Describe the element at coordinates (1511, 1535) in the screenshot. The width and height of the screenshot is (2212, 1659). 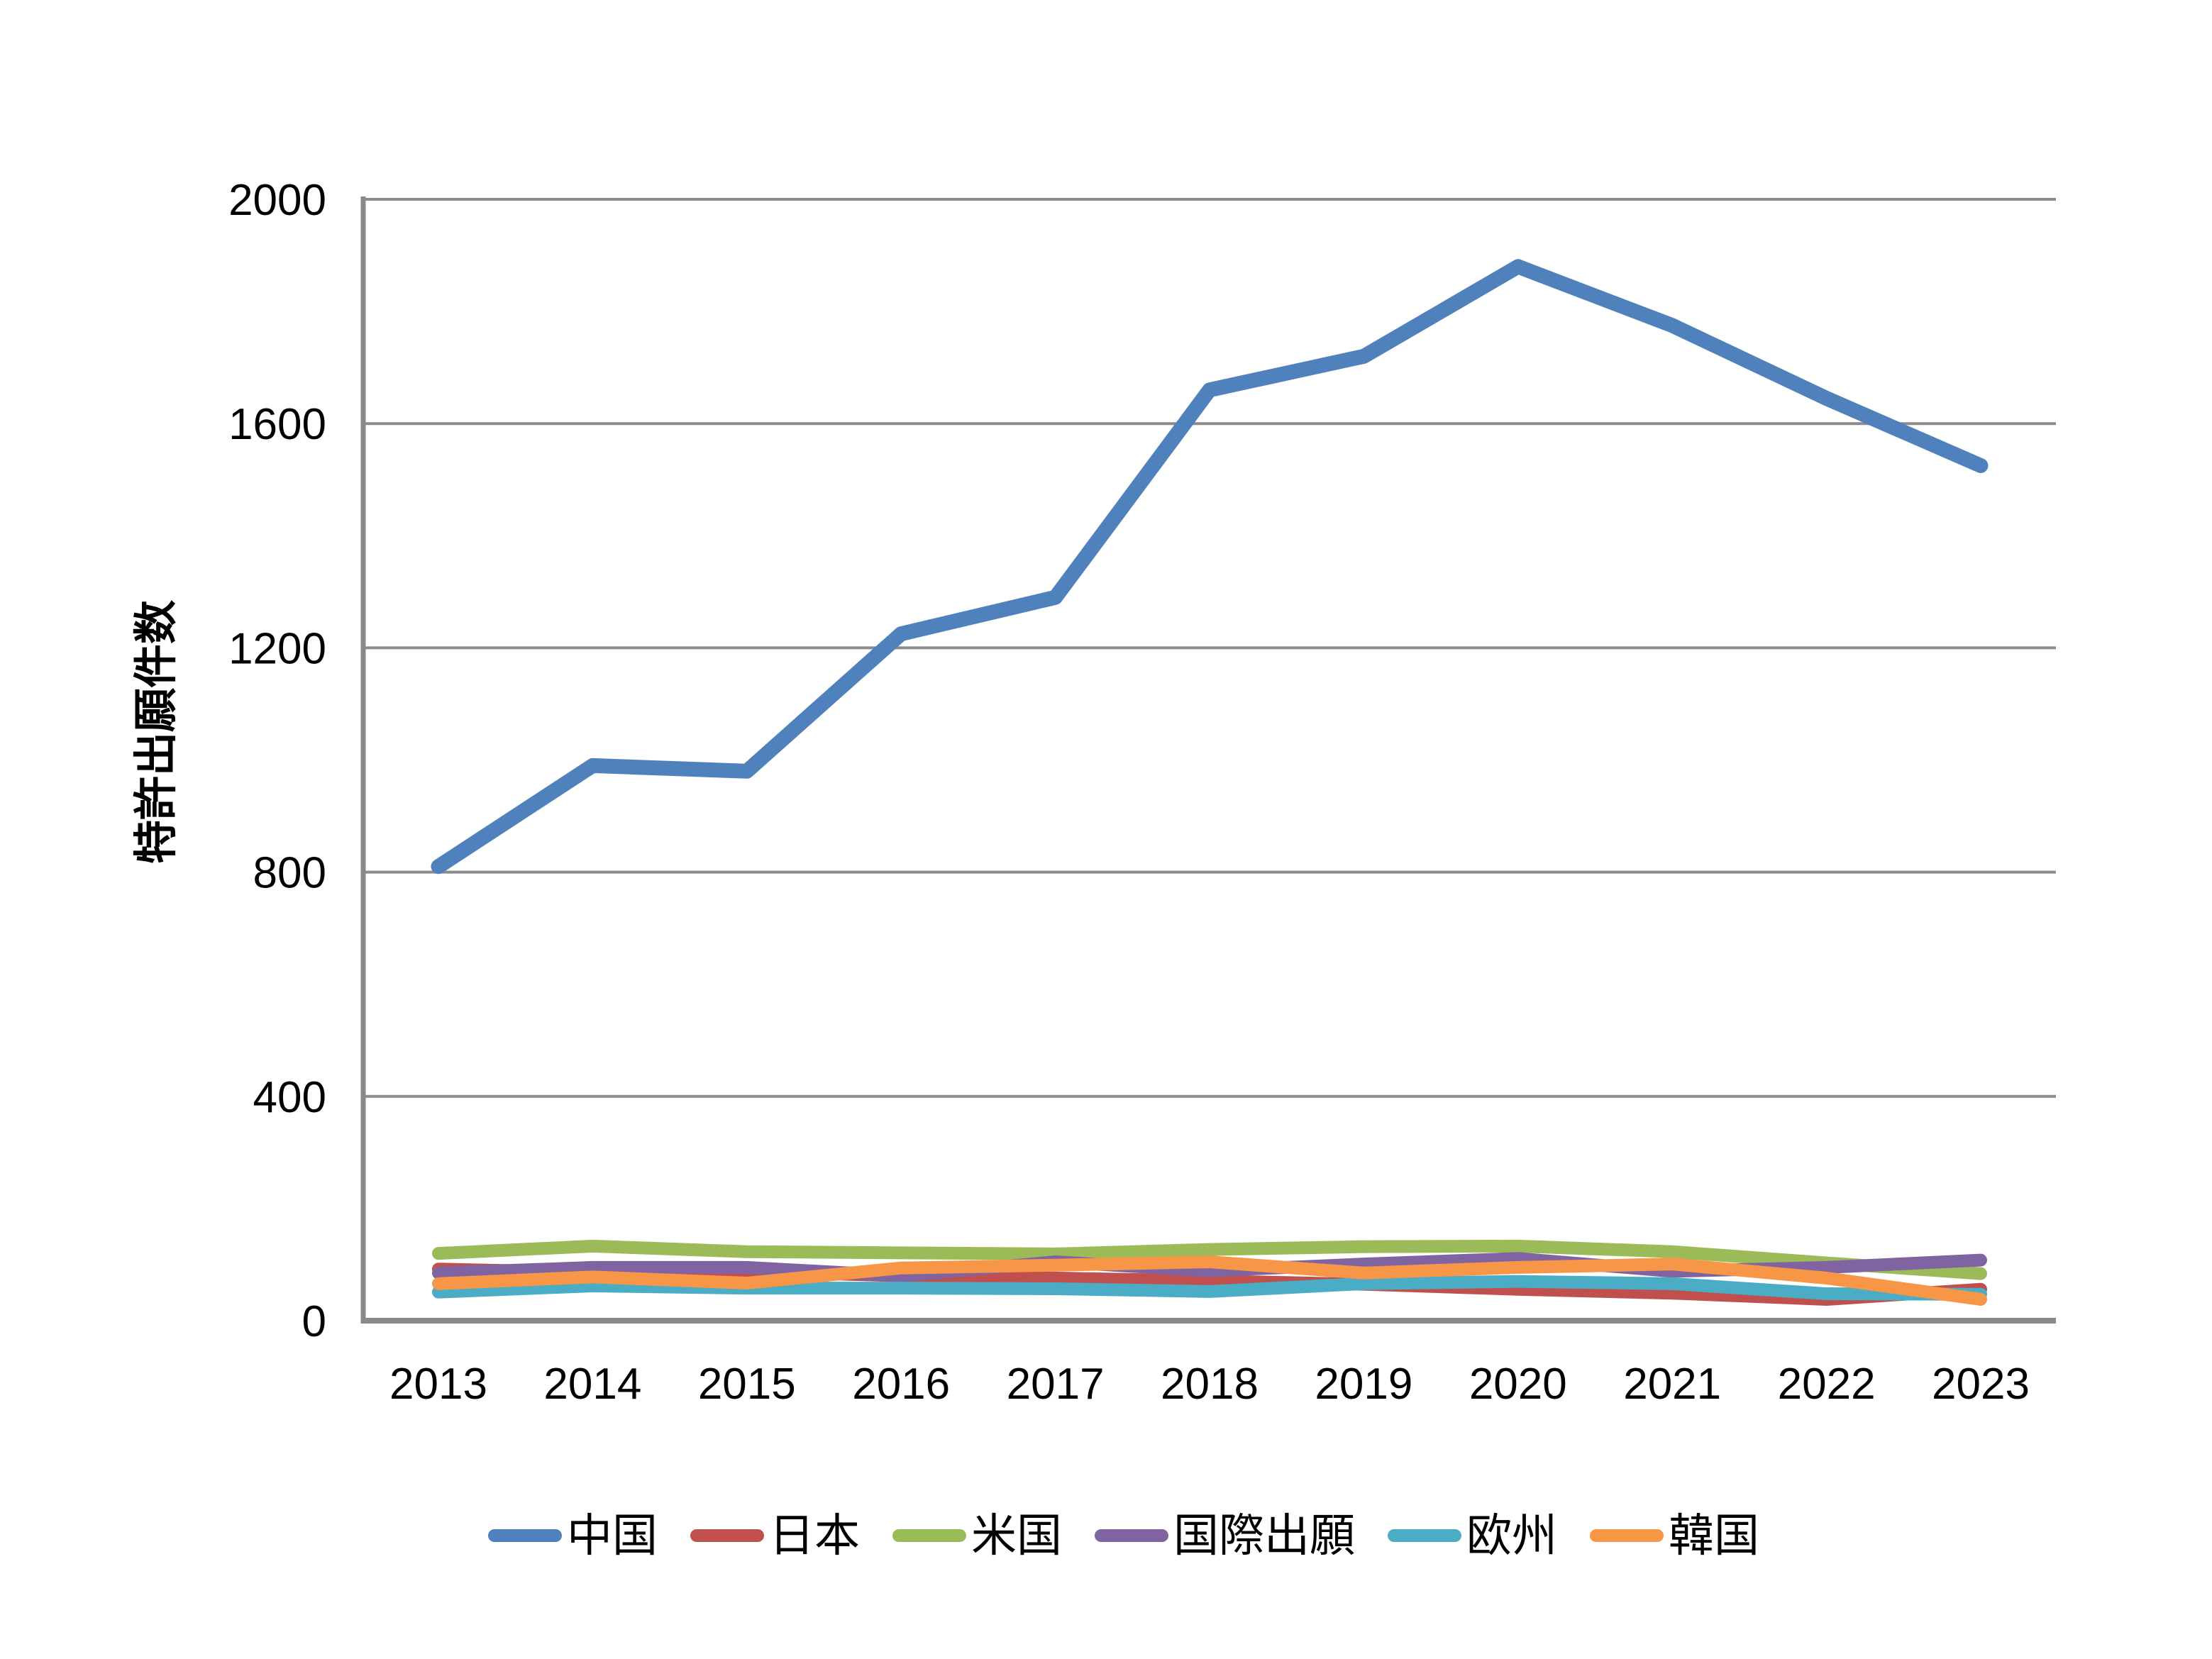
I see `legend-label-欧州: 欧州` at that location.